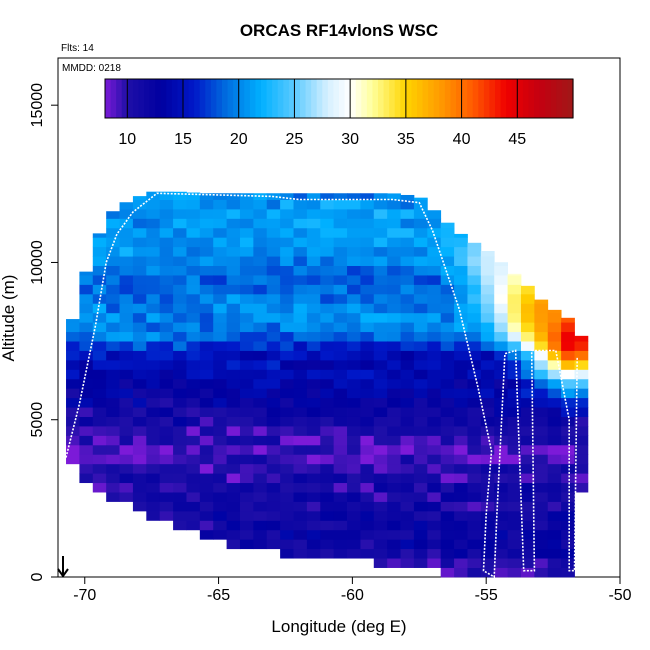 The image size is (650, 650). Describe the element at coordinates (338, 626) in the screenshot. I see `x-axis-label: Longitude (deg E)` at that location.